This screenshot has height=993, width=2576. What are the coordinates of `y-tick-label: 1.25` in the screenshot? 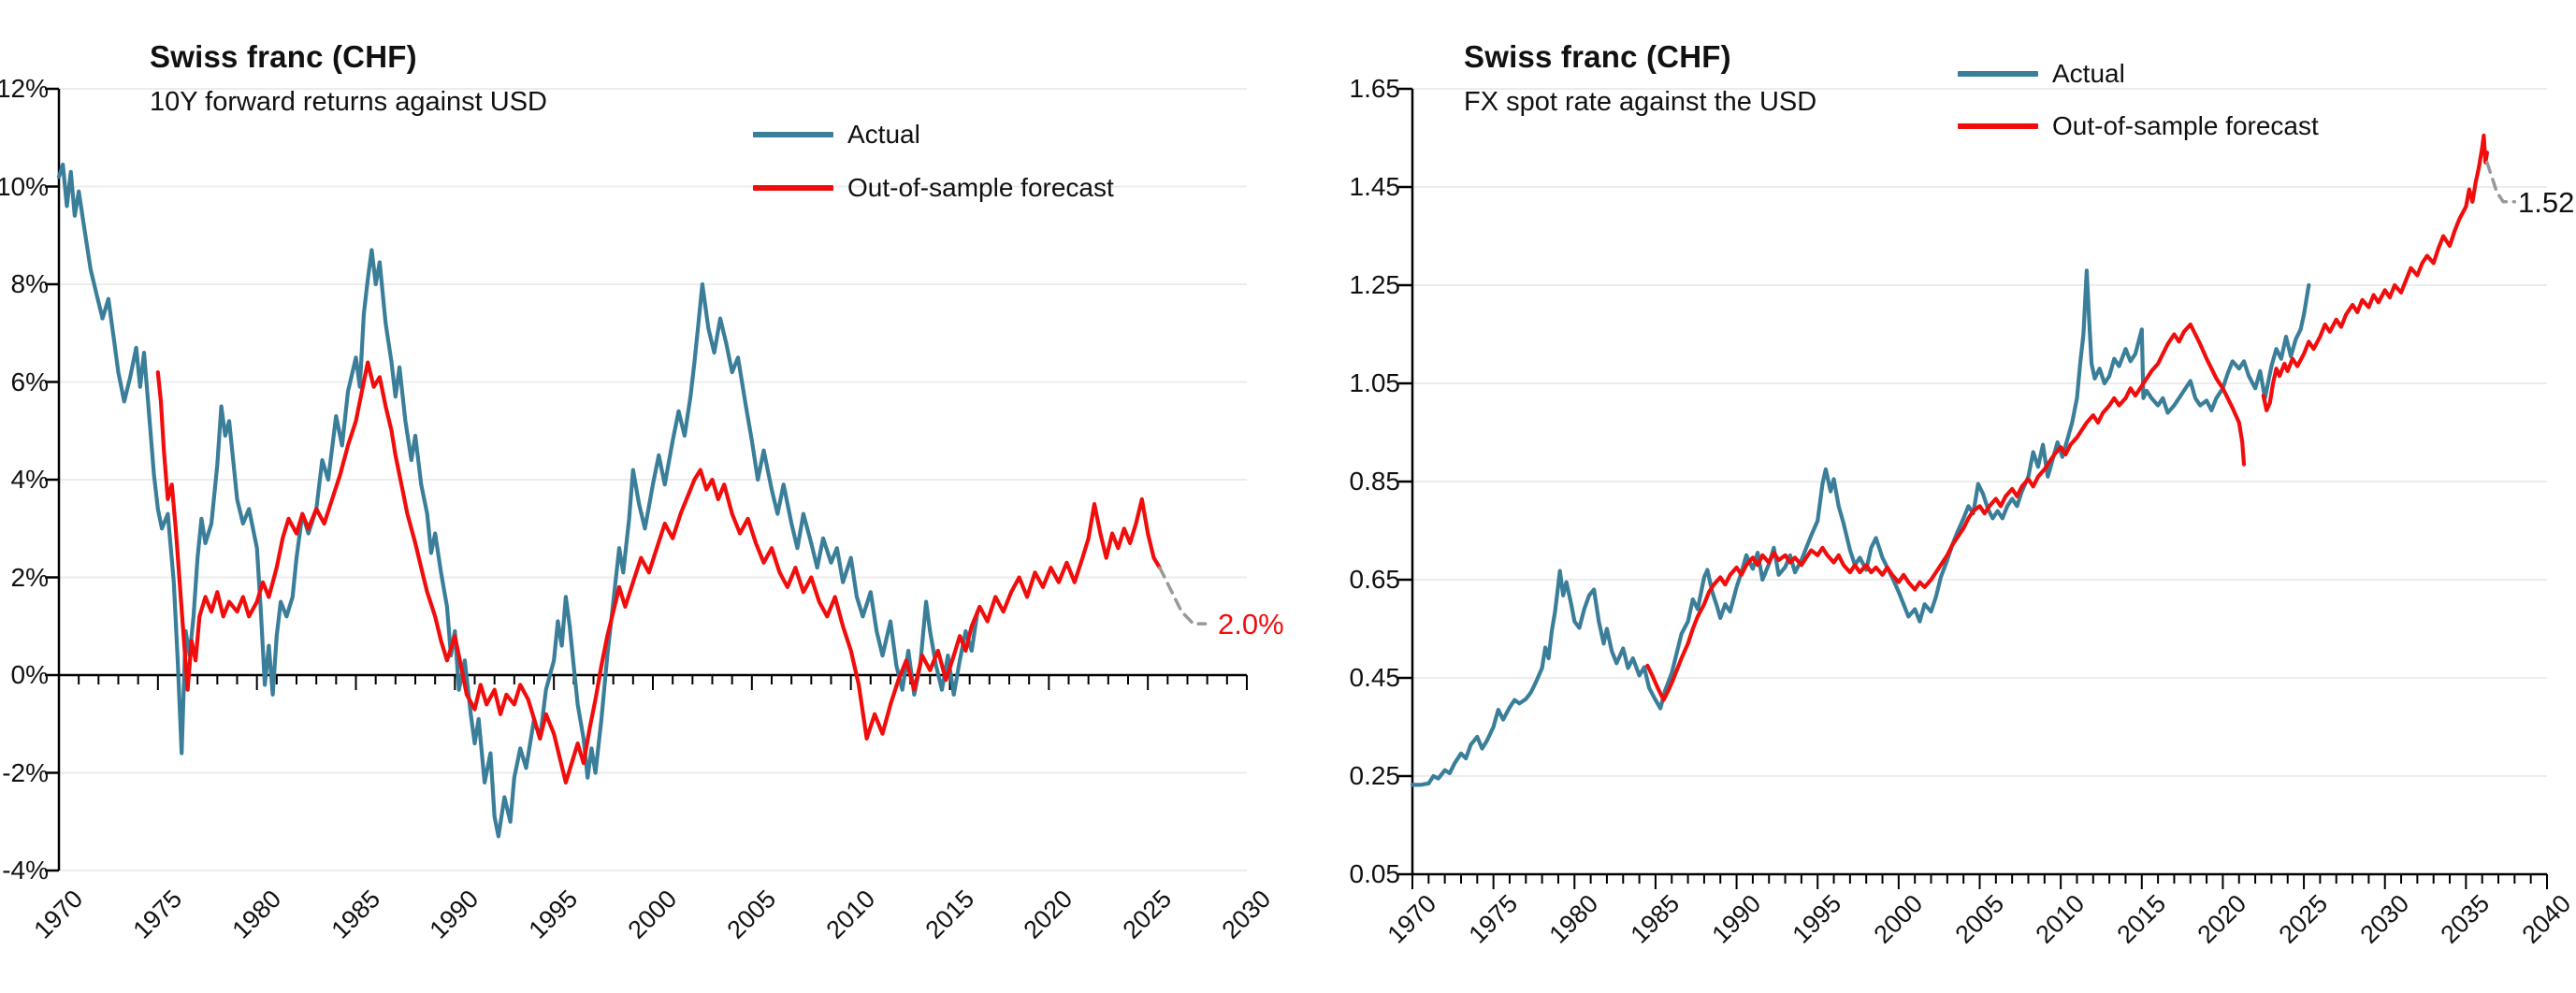 It's located at (1375, 284).